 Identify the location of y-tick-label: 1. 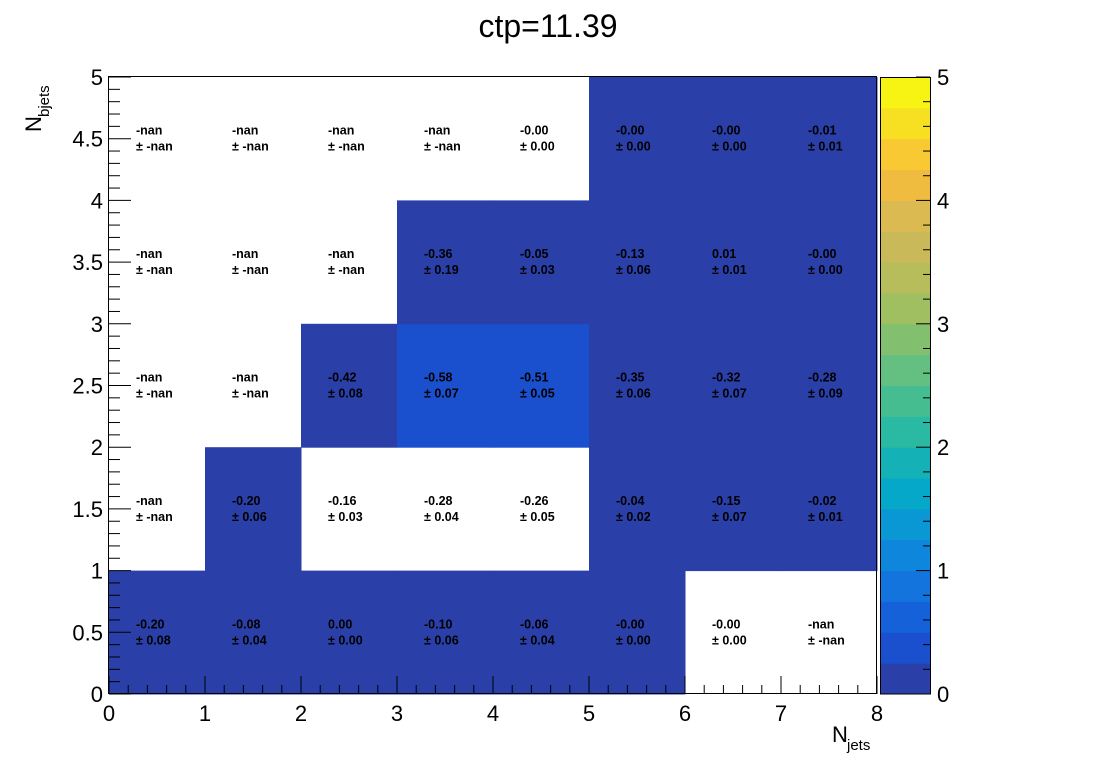
(97, 571).